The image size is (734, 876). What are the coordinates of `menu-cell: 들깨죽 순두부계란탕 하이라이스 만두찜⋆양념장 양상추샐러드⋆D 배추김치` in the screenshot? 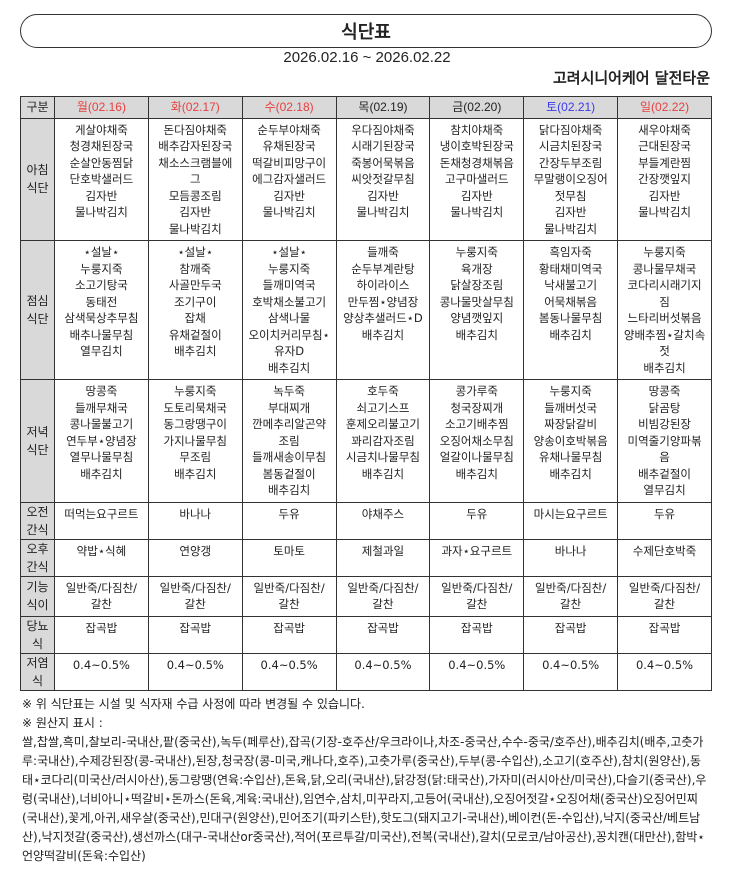 It's located at (383, 310).